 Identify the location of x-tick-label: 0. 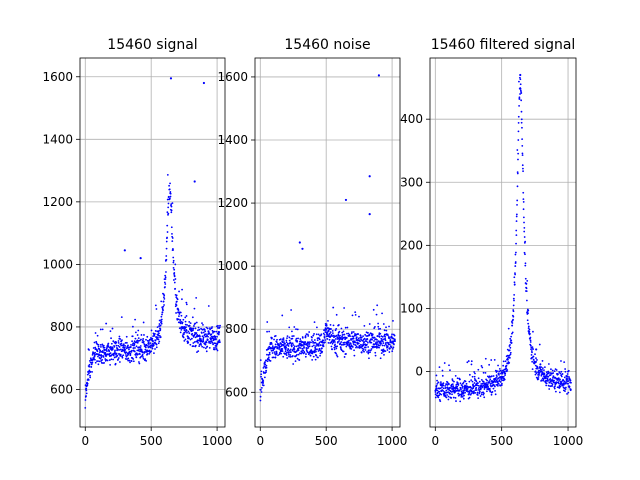
(85, 441).